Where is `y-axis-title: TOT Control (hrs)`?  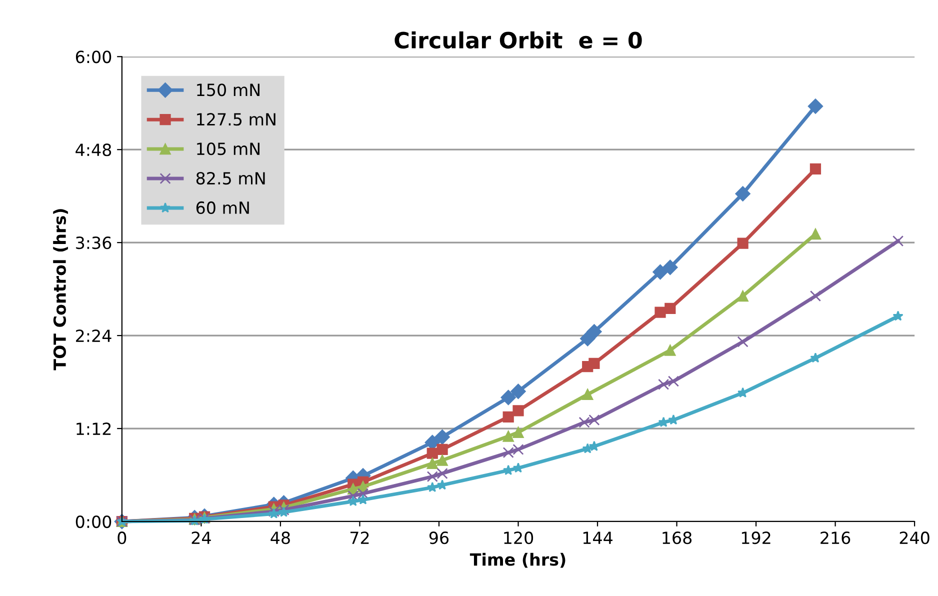
y-axis-title: TOT Control (hrs) is located at coordinates (60, 289).